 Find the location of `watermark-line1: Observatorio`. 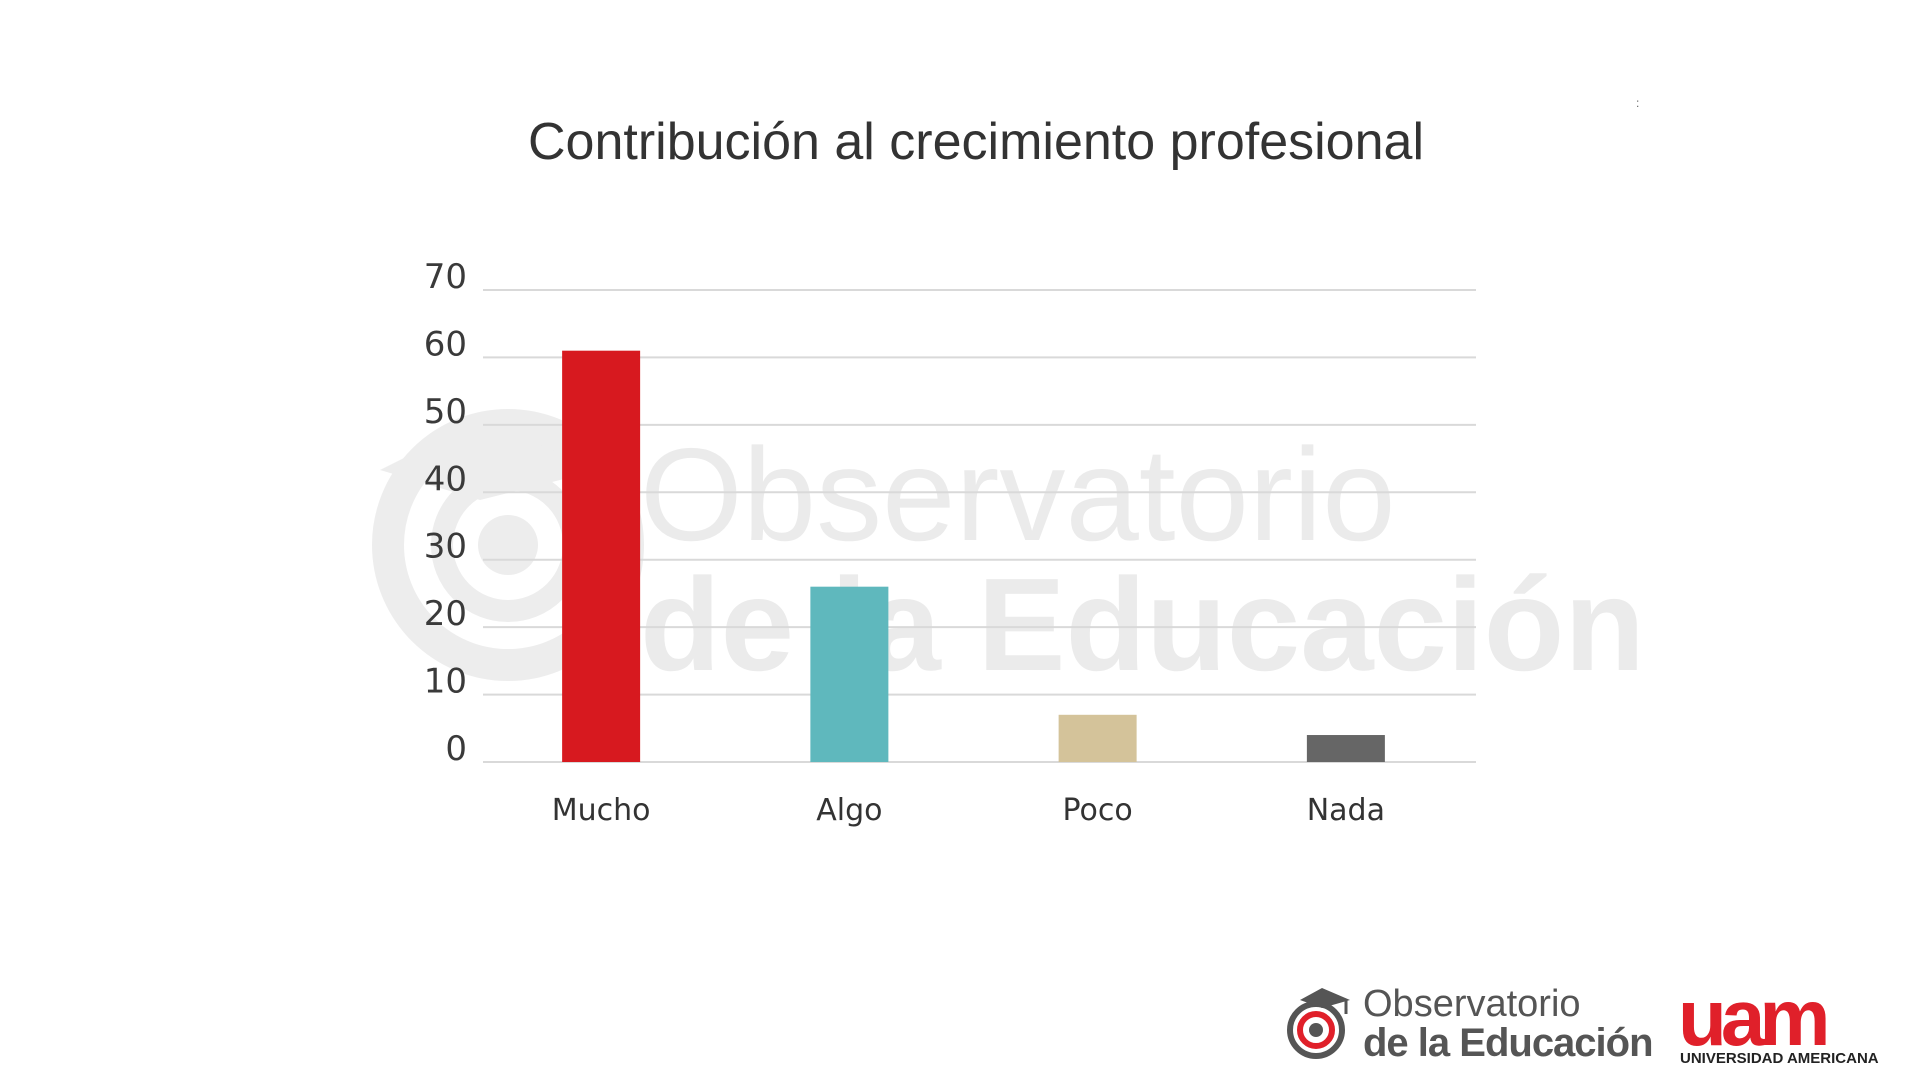

watermark-line1: Observatorio is located at coordinates (1018, 494).